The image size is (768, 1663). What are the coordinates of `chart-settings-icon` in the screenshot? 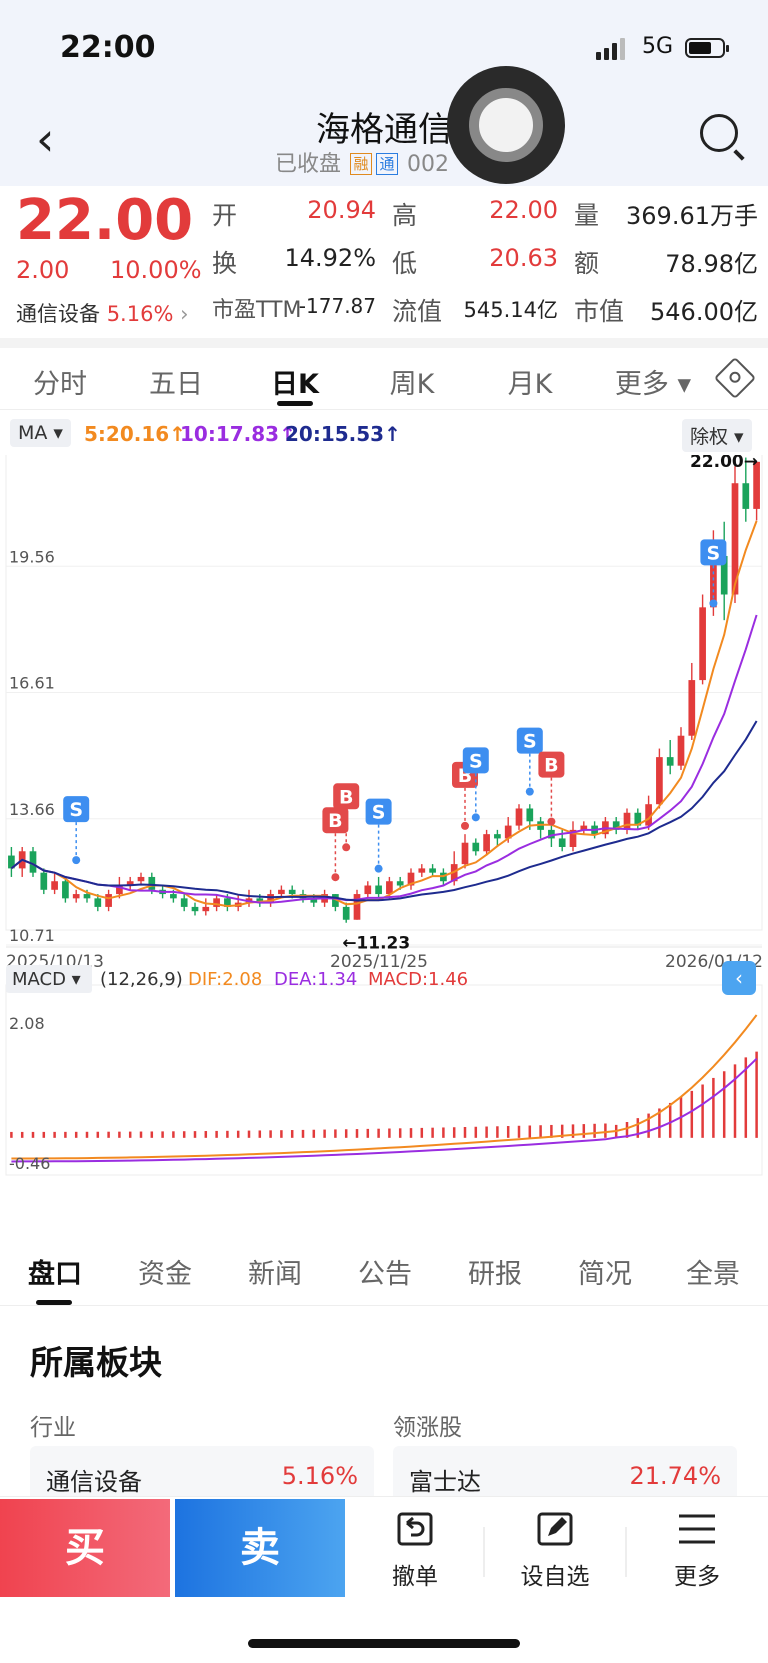 It's located at (735, 378).